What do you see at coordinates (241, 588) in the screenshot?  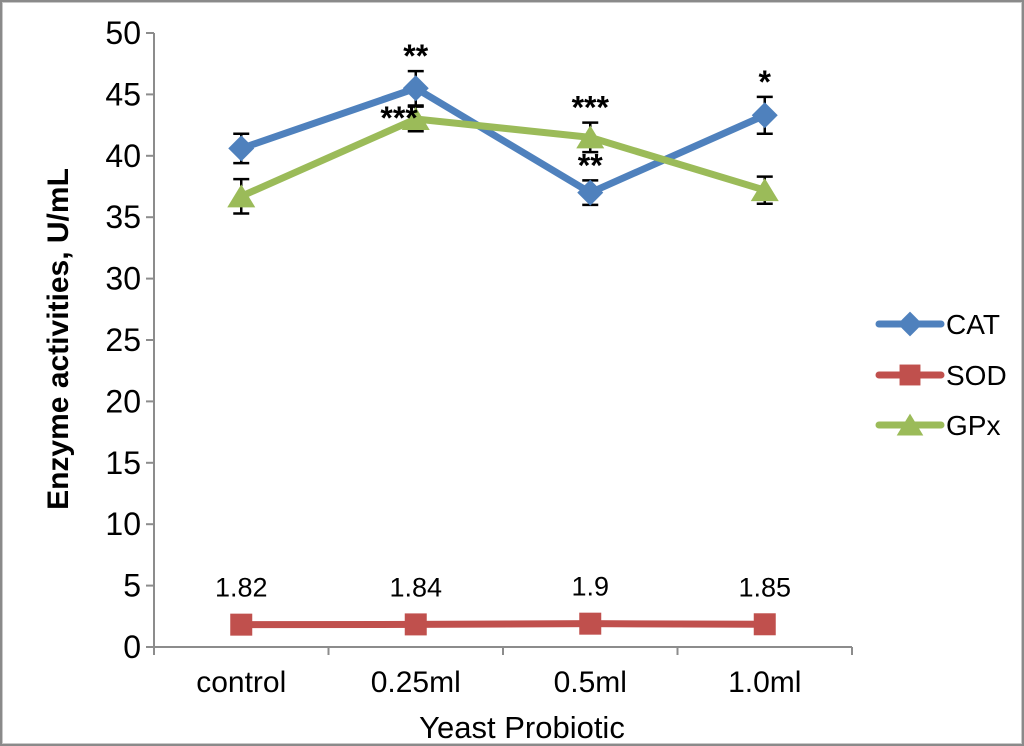 I see `data-label-sod: 1.82` at bounding box center [241, 588].